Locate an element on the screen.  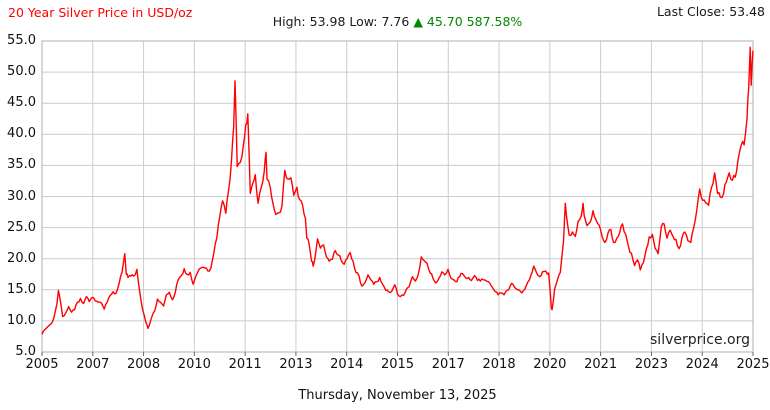
y-axis-label: 5.0 is located at coordinates (25, 351).